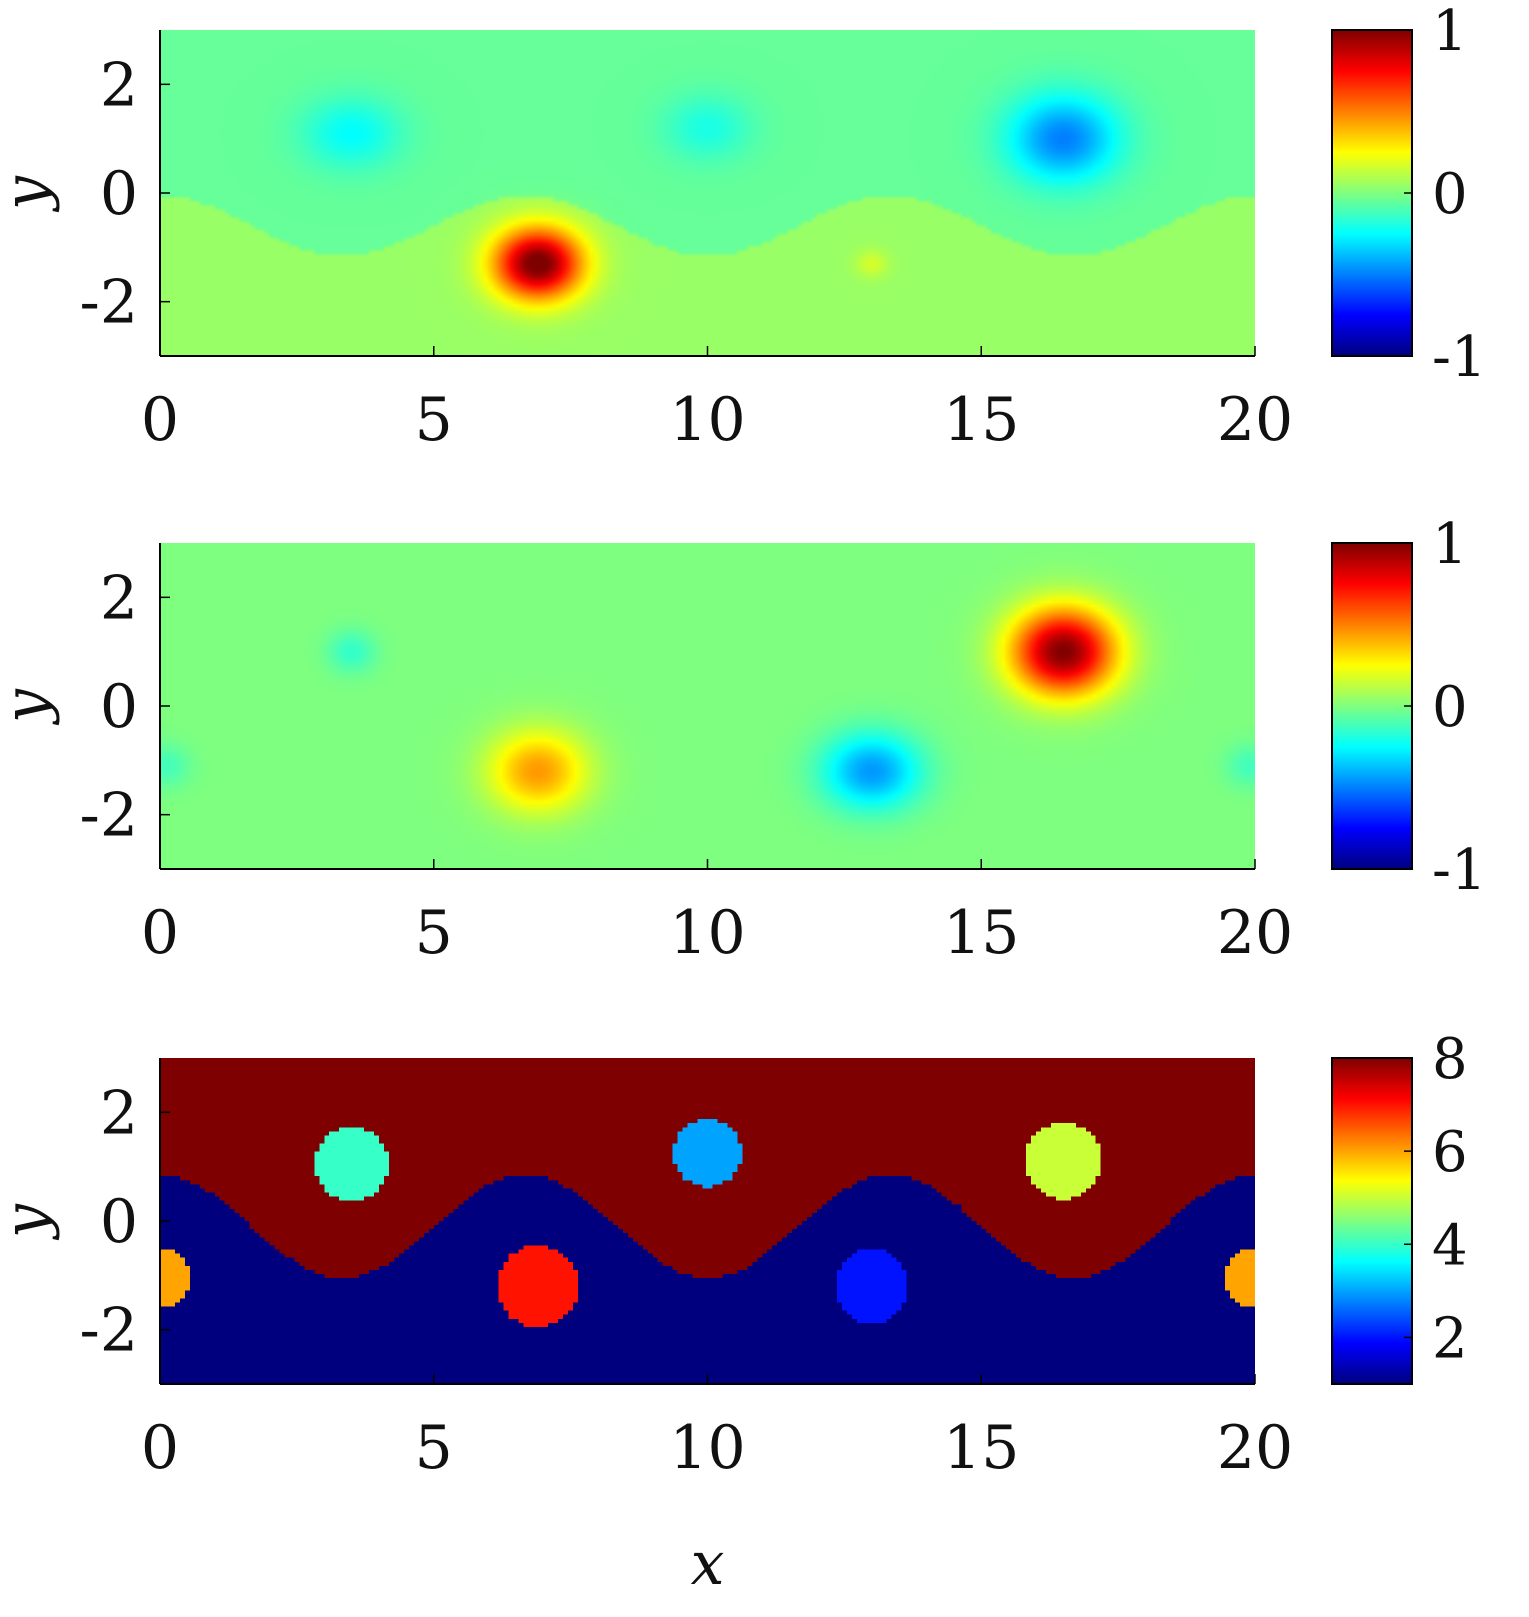  Describe the element at coordinates (1450, 1059) in the screenshot. I see `colorbar-tick-label: 8` at that location.